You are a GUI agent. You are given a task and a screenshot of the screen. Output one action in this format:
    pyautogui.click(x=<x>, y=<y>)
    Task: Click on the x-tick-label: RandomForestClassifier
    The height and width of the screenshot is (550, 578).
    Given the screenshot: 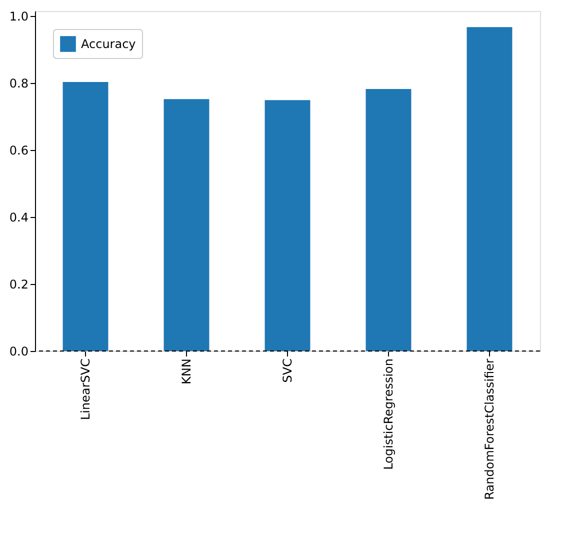 What is the action you would take?
    pyautogui.click(x=489, y=429)
    